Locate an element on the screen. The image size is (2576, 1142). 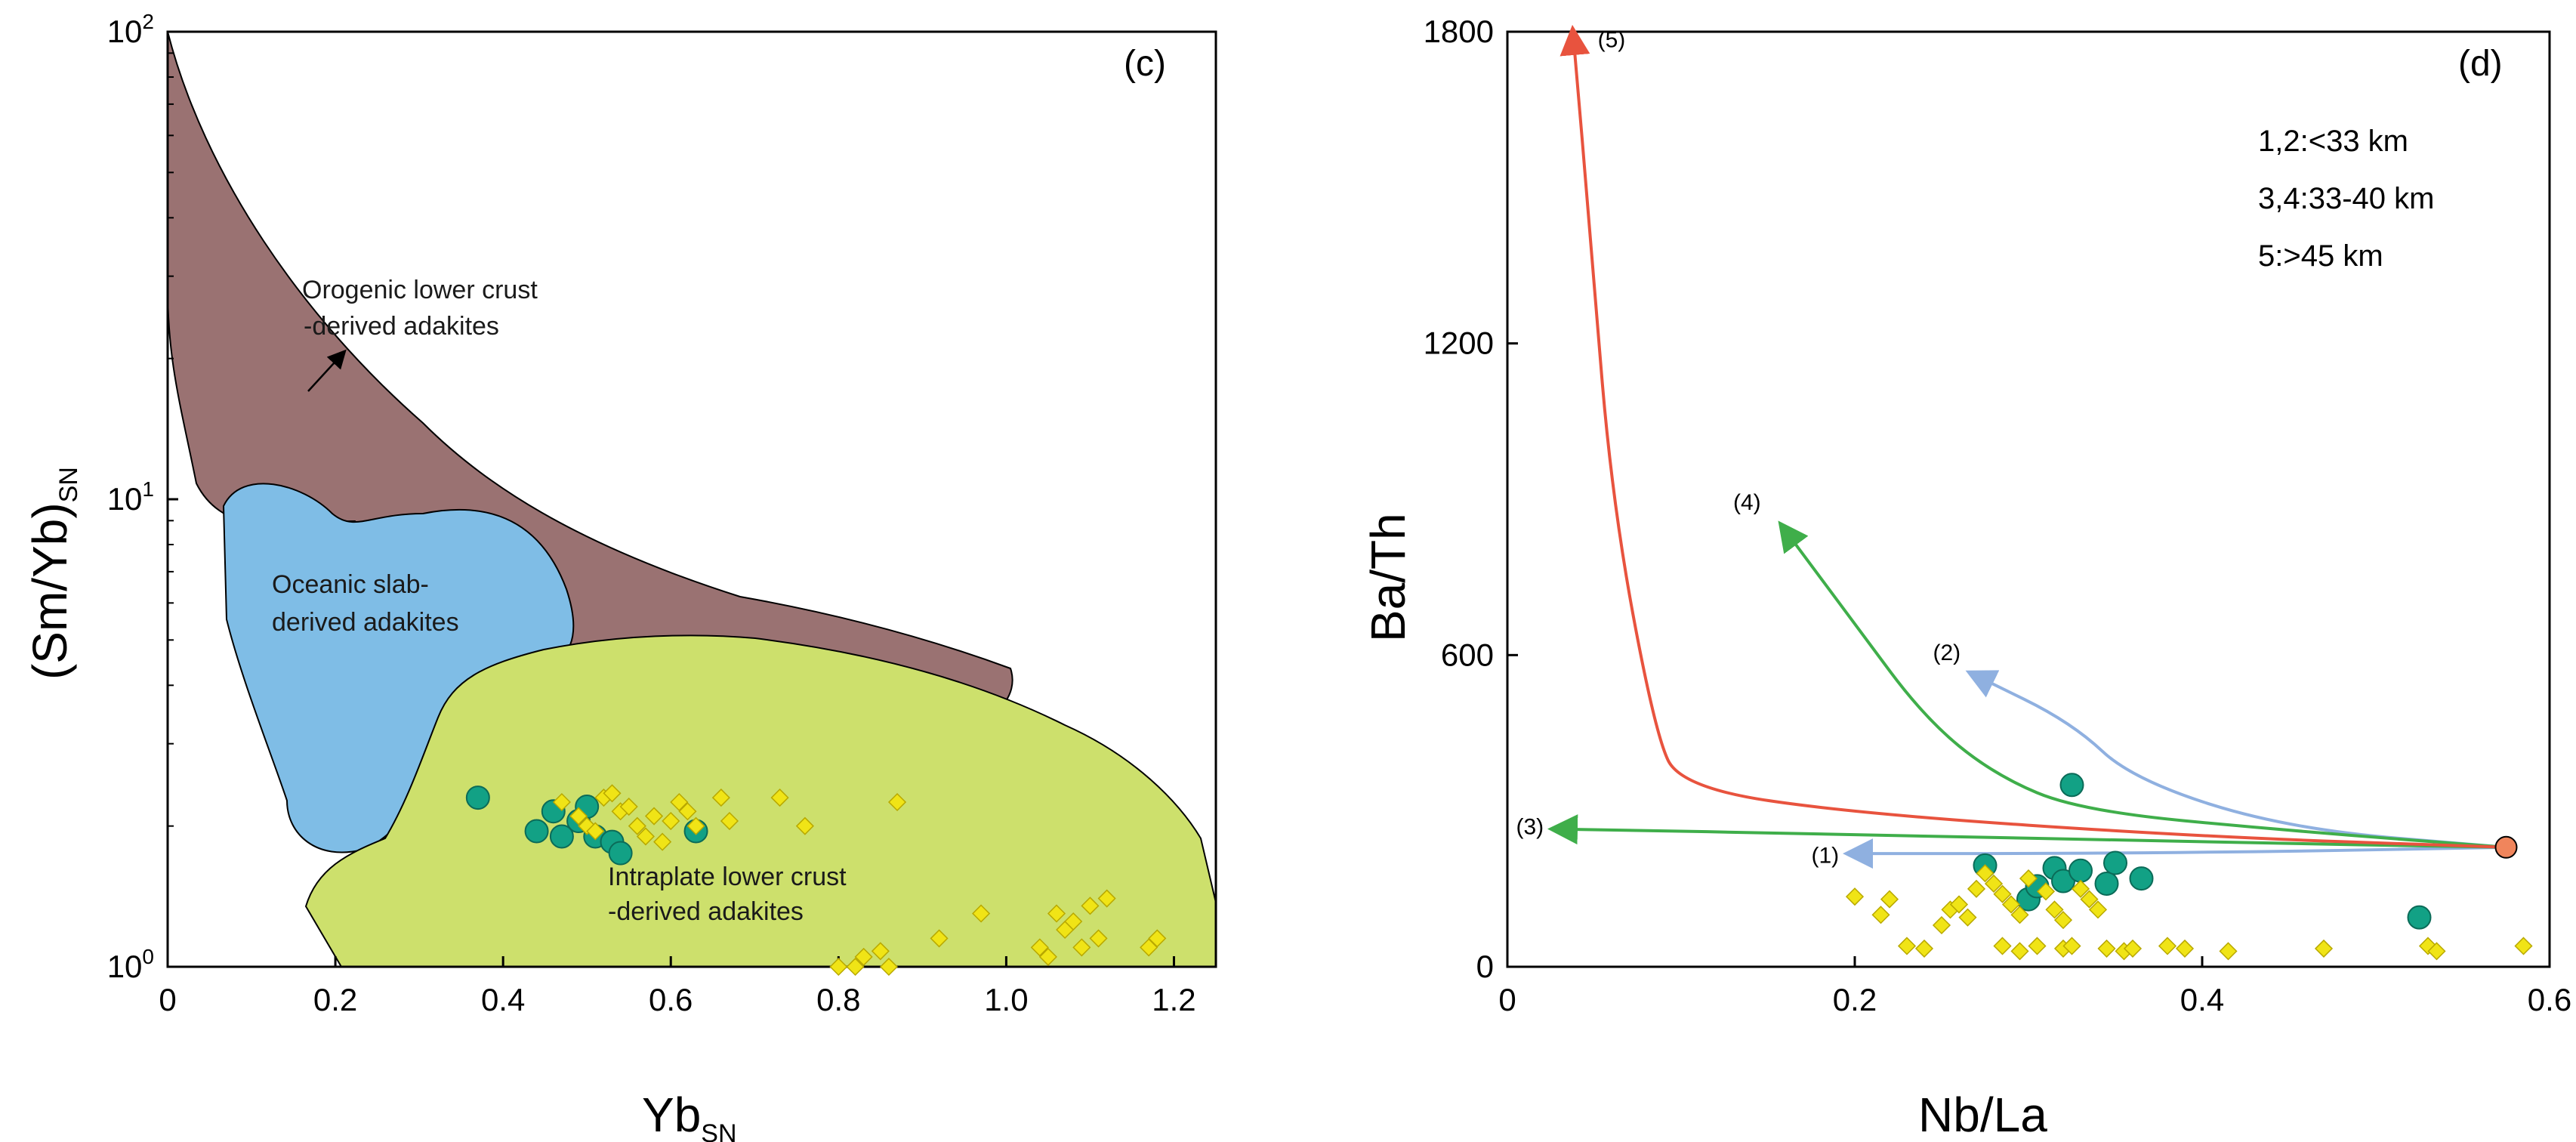
y-tick-label: 0 is located at coordinates (1485, 967).